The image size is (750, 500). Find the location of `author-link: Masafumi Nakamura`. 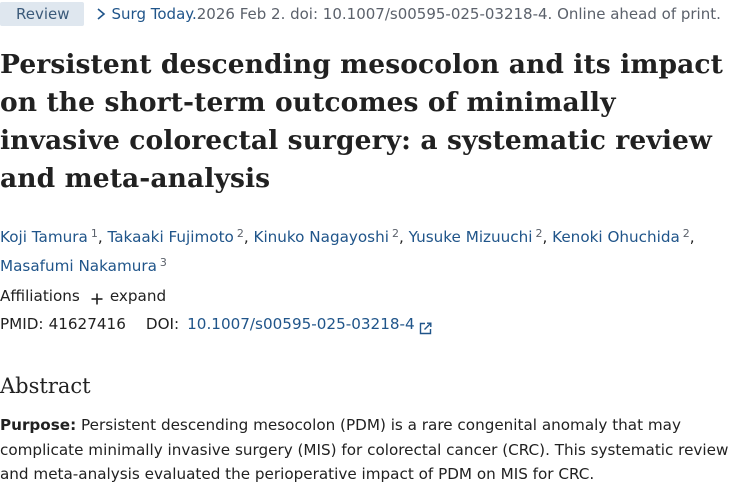

author-link: Masafumi Nakamura is located at coordinates (78, 266).